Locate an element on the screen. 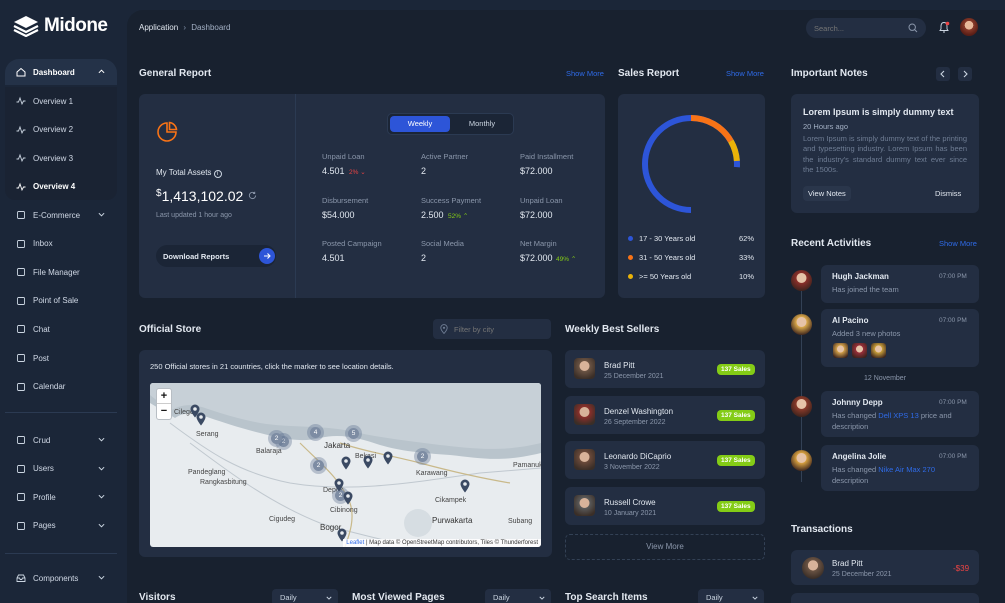  sidebar-item-overview-4: Overview 4 is located at coordinates (61, 187).